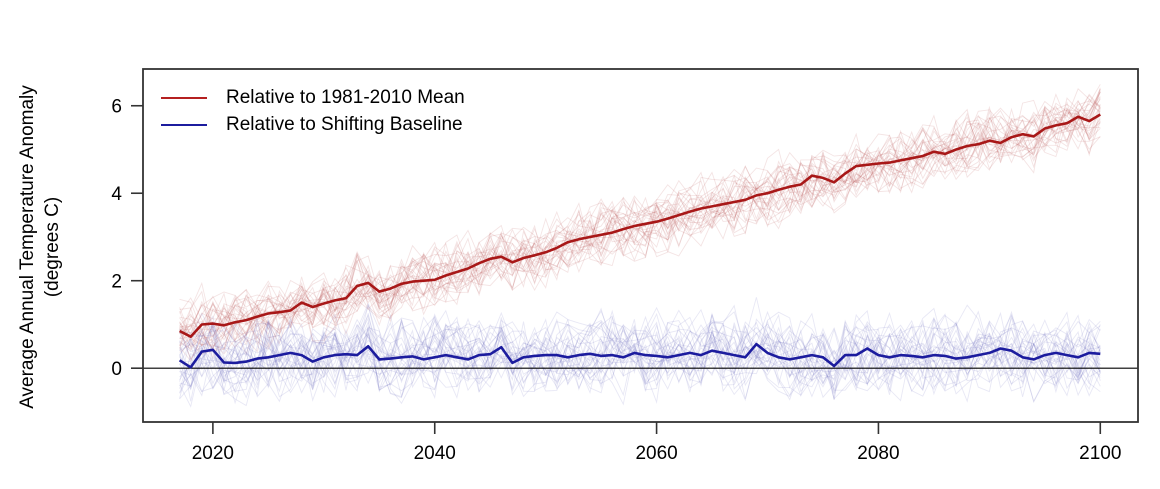  What do you see at coordinates (116, 106) in the screenshot?
I see `y-tick-label: 6` at bounding box center [116, 106].